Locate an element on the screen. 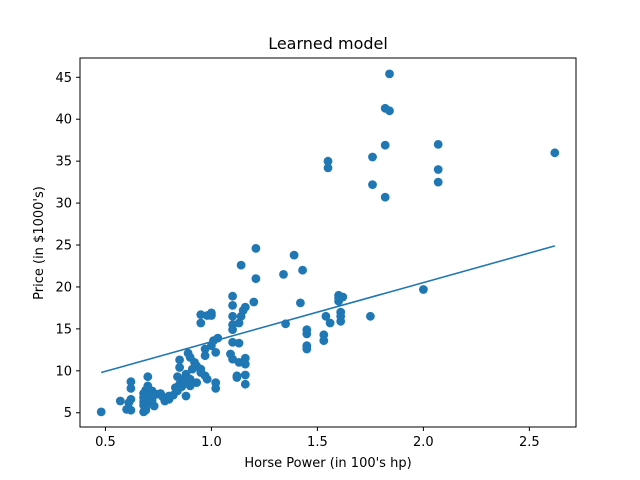 The width and height of the screenshot is (640, 480). x-tick-label: 2.5 is located at coordinates (529, 442).